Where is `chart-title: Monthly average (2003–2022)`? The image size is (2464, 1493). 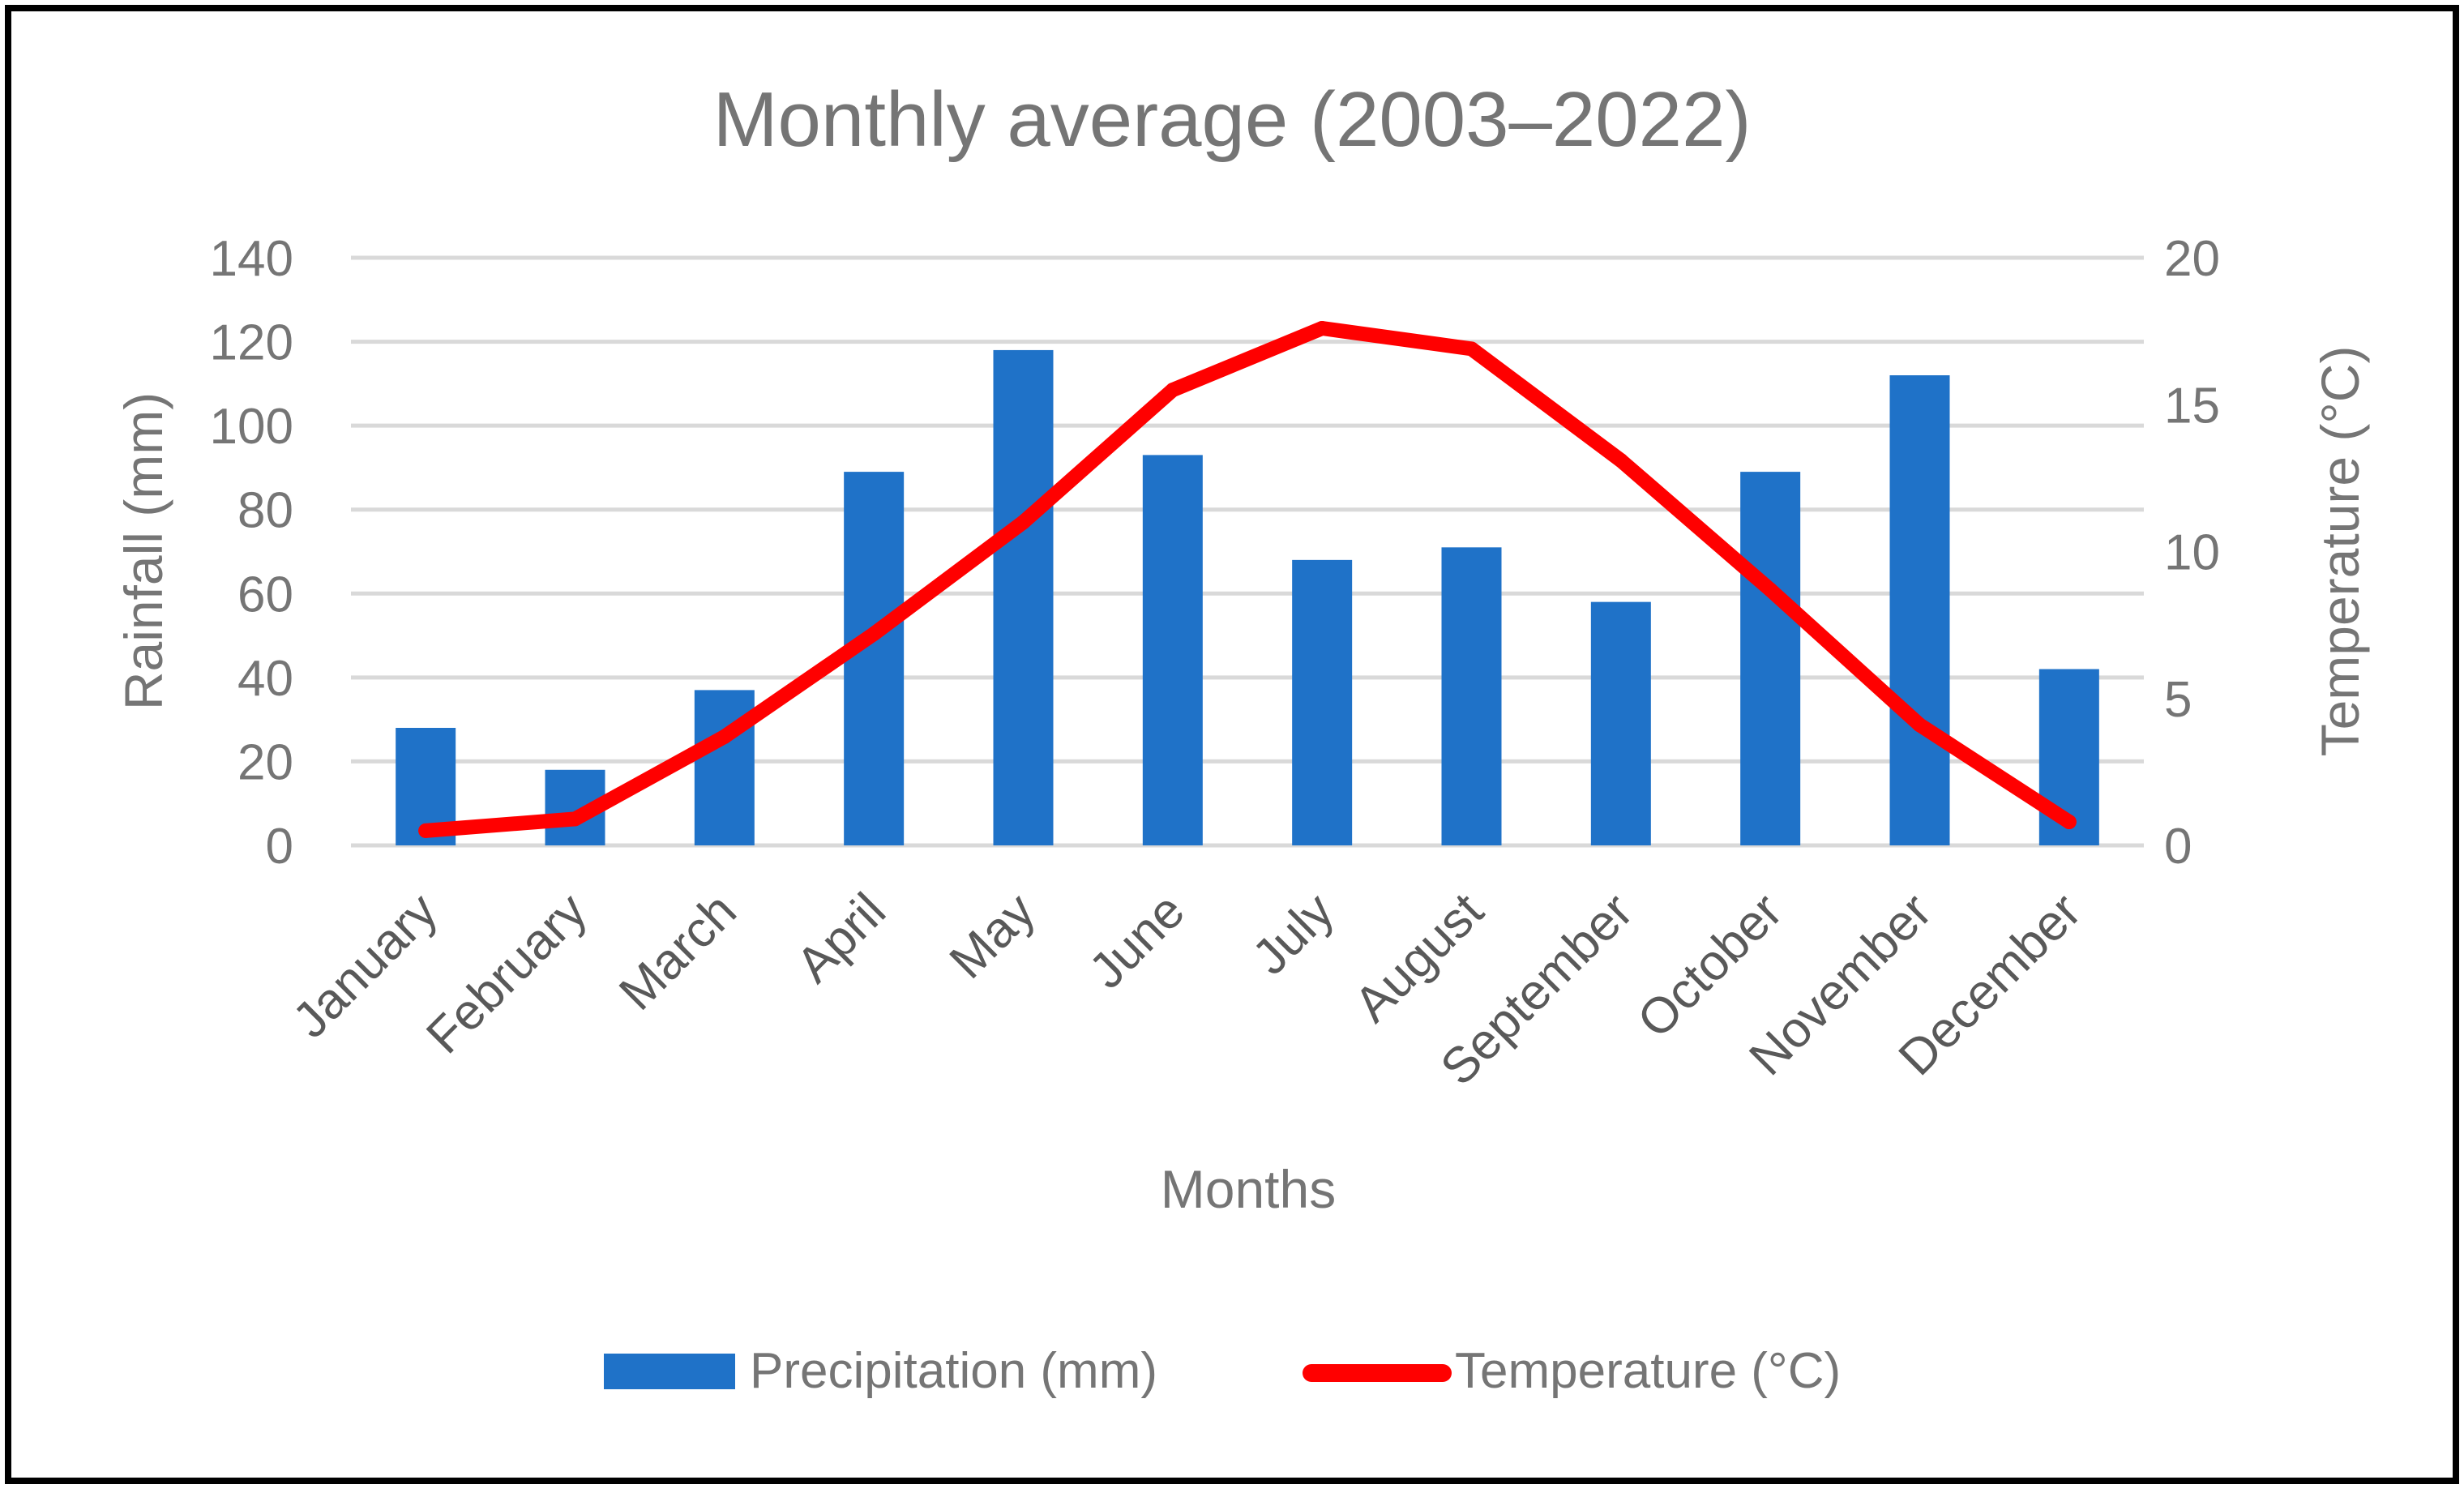
chart-title: Monthly average (2003–2022) is located at coordinates (1232, 119).